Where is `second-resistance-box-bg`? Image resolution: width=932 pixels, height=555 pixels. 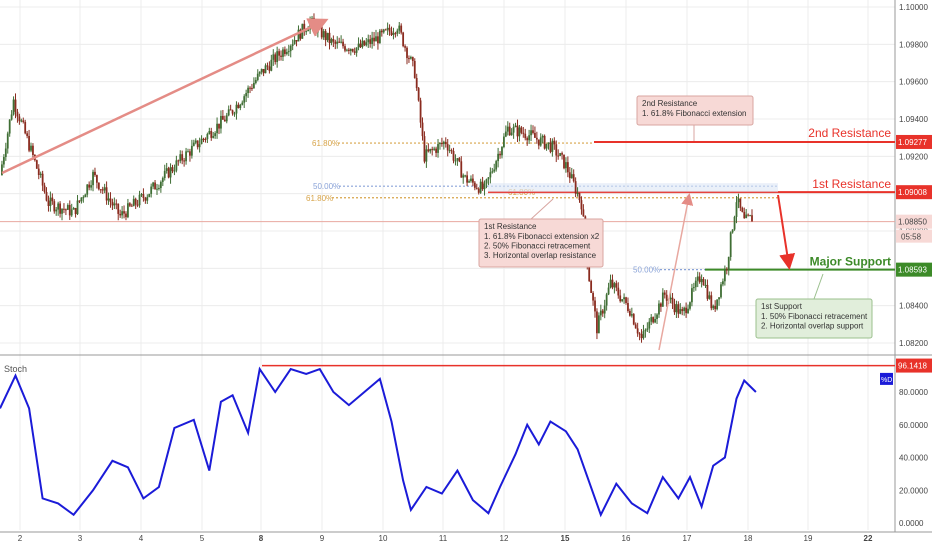 second-resistance-box-bg is located at coordinates (695, 110).